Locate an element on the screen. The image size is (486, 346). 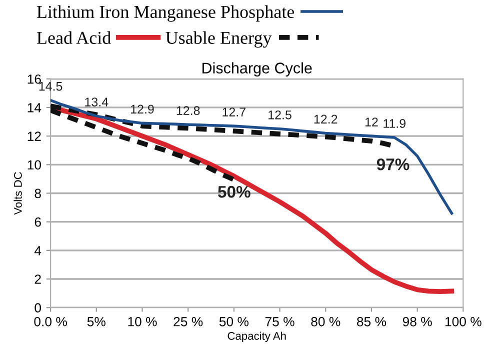
data-label: 13.4 is located at coordinates (96, 102).